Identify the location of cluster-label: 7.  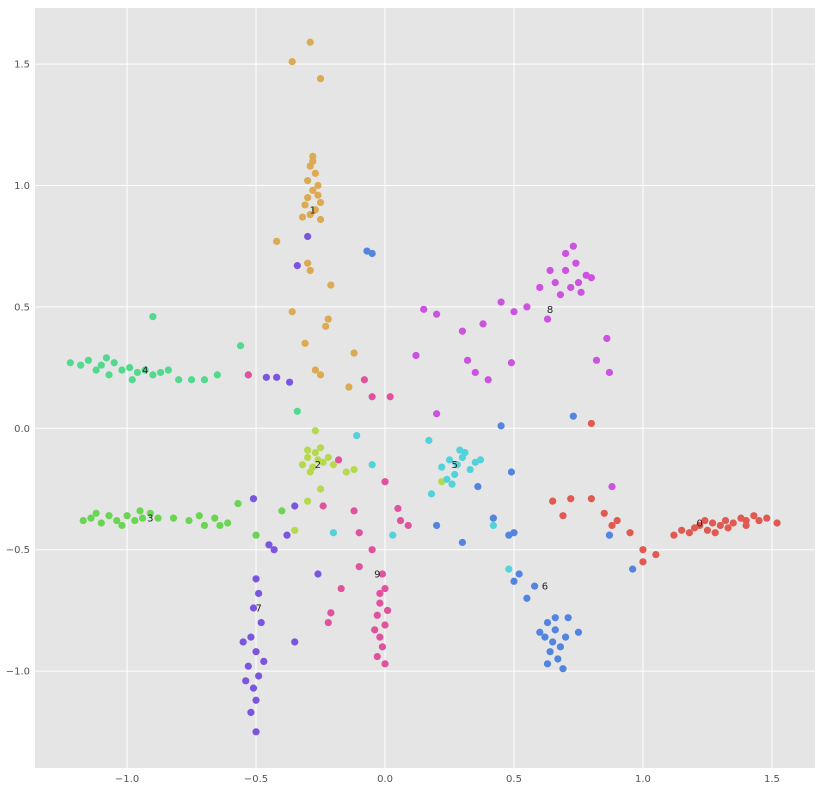
(258, 608).